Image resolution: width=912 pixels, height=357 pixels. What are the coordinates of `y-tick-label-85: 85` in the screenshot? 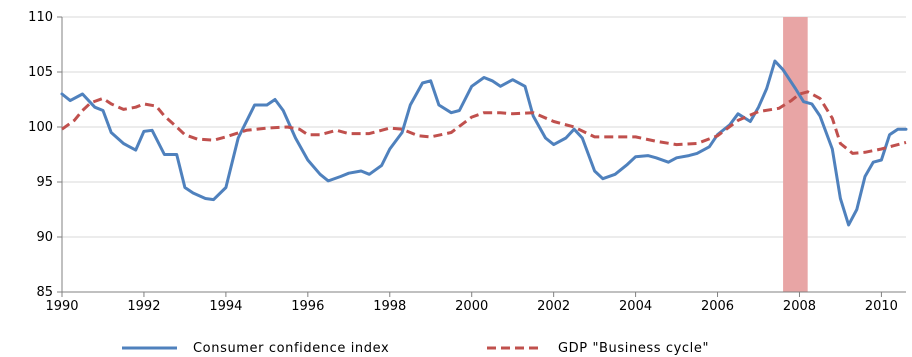 It's located at (44, 292).